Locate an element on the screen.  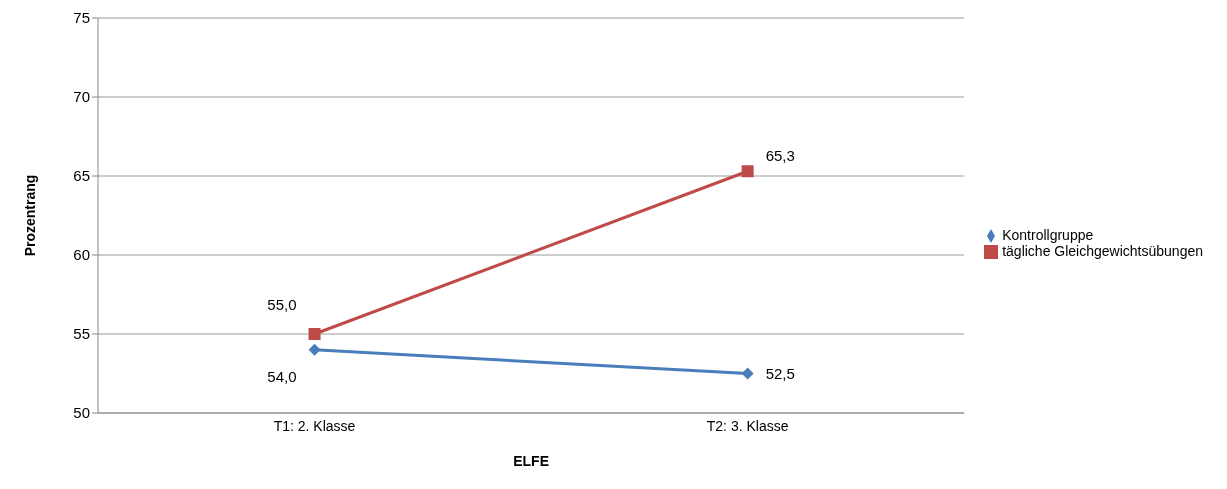
y-axis-title: Prozentrang is located at coordinates (29, 215).